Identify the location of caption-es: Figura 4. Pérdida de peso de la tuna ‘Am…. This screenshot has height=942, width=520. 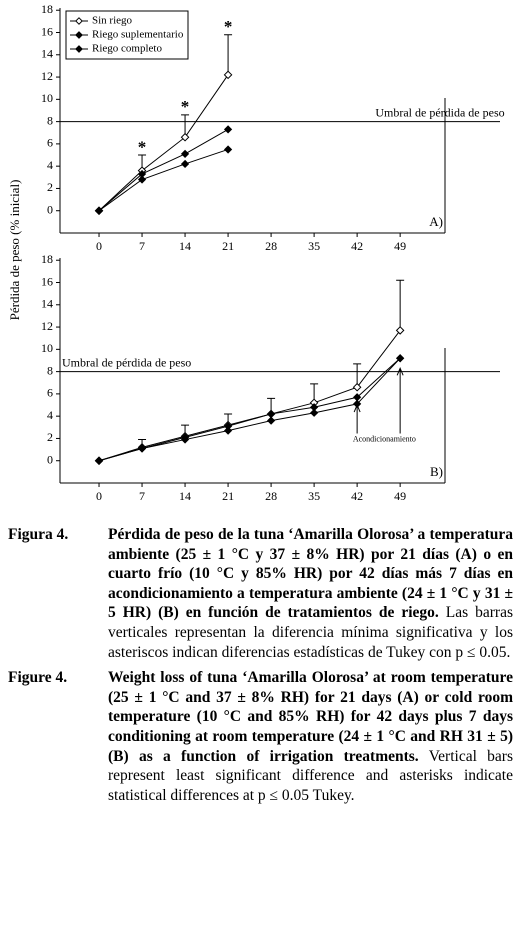
(260, 593).